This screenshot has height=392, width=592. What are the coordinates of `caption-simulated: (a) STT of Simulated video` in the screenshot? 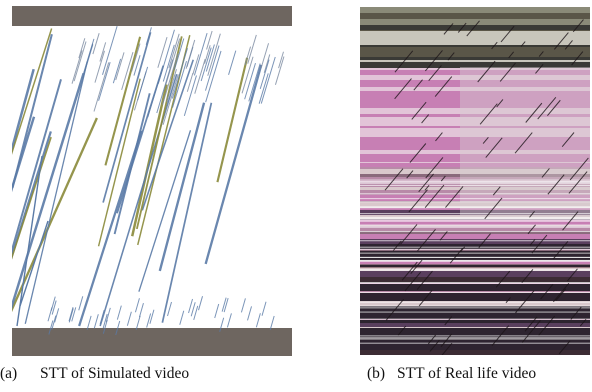 It's located at (94, 374).